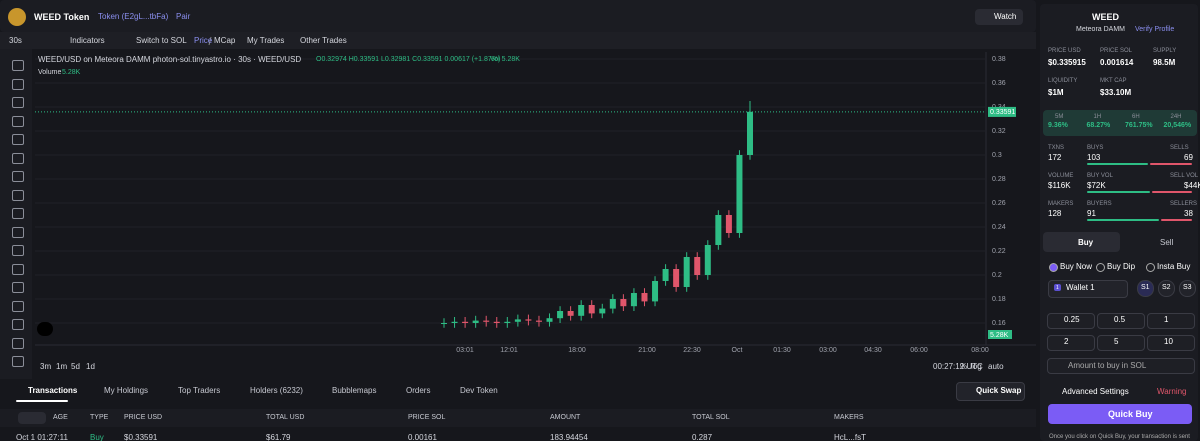 The image size is (1200, 441). What do you see at coordinates (1155, 29) in the screenshot?
I see `verify: Verify Profile` at bounding box center [1155, 29].